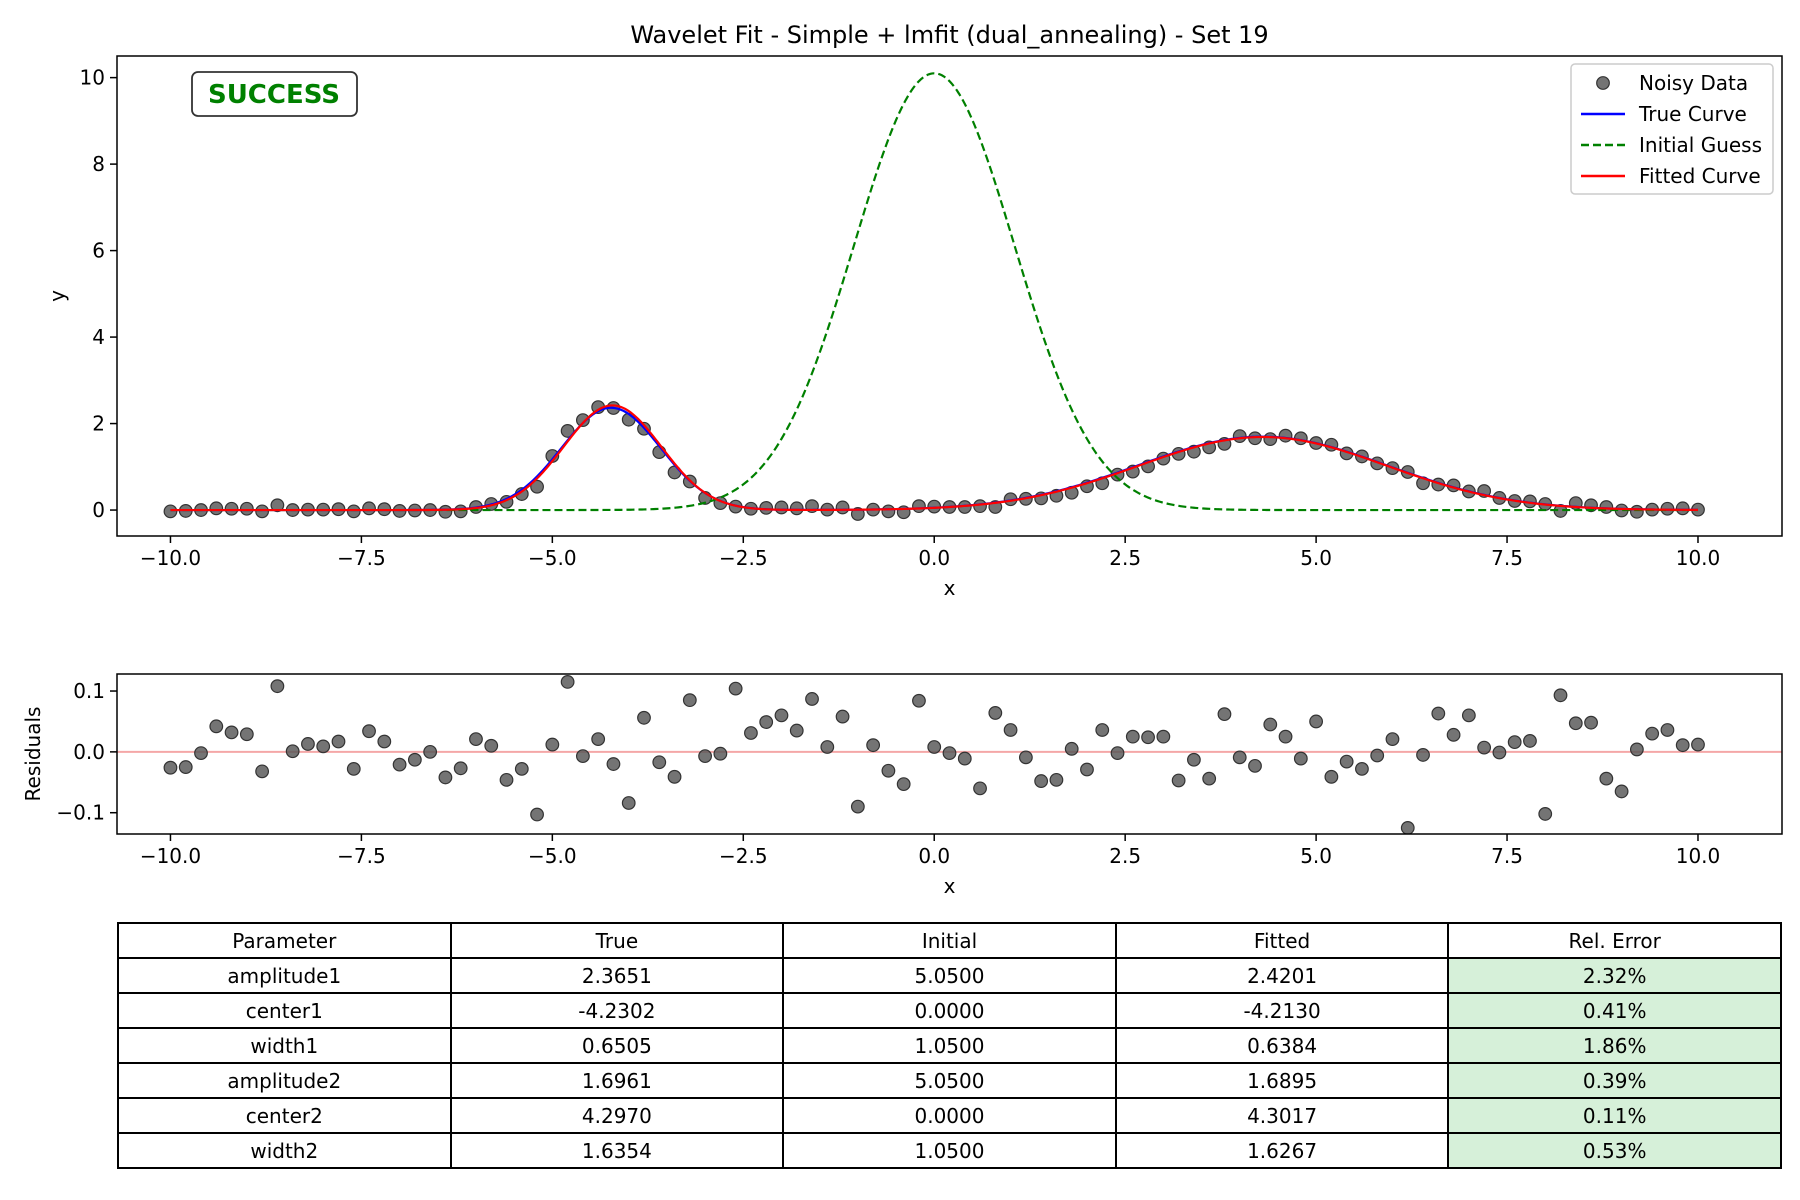 This screenshot has width=1800, height=1200. What do you see at coordinates (284, 940) in the screenshot?
I see `header-parameter: Parameter` at bounding box center [284, 940].